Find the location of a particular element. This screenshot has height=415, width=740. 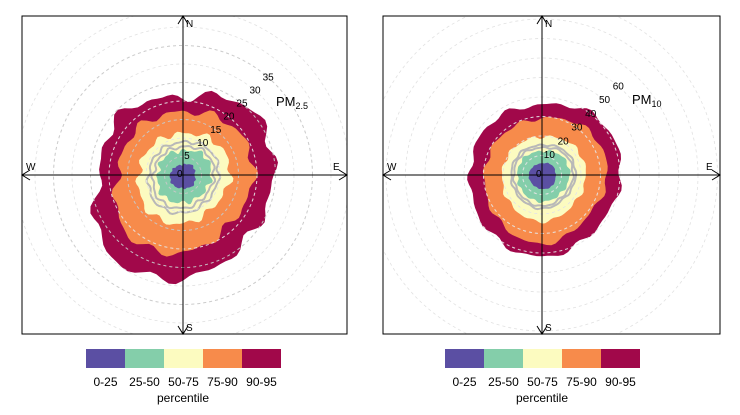

pollutant-label: PM10 is located at coordinates (647, 100).